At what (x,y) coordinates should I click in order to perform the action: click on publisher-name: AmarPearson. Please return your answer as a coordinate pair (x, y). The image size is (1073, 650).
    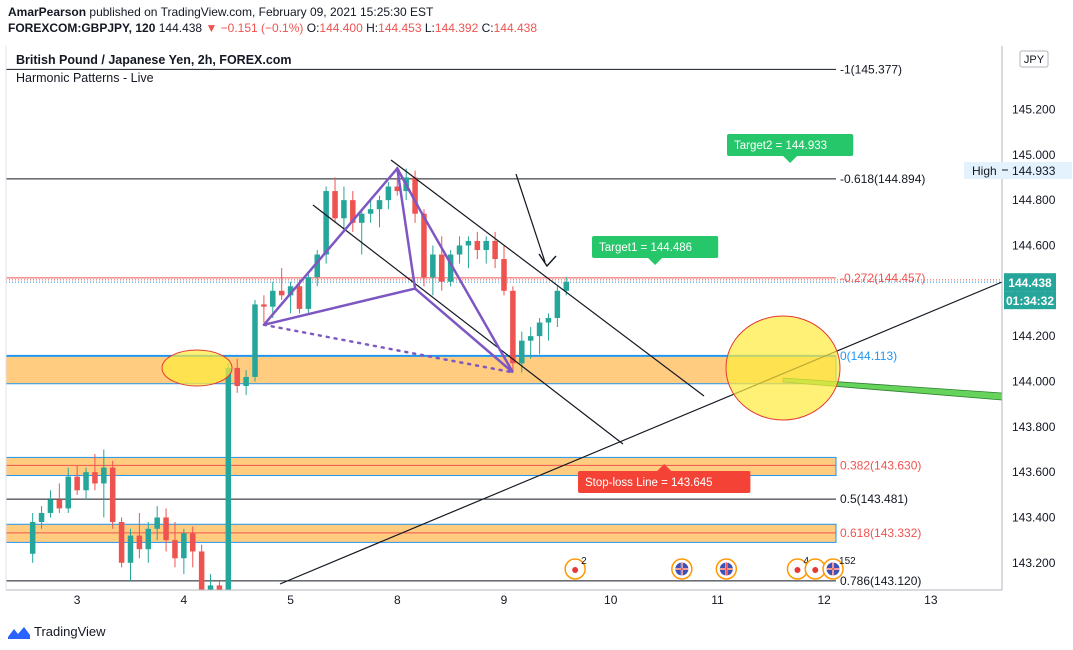
    Looking at the image, I should click on (47, 12).